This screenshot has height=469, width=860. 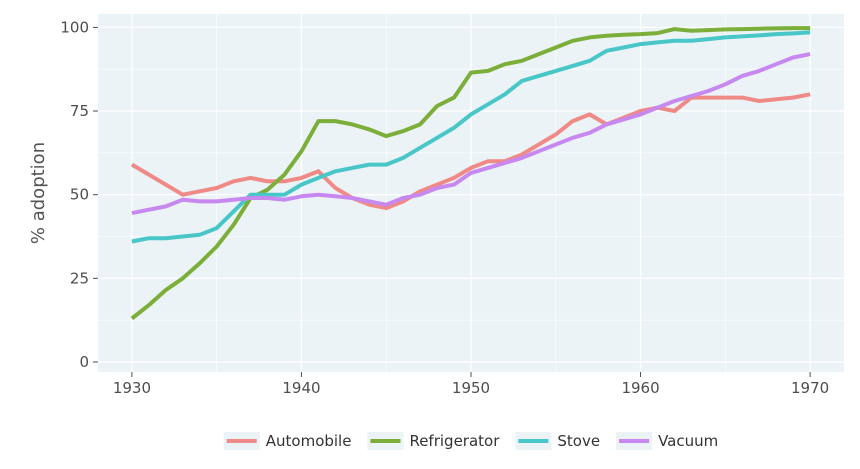 What do you see at coordinates (74, 27) in the screenshot?
I see `y-tick-label: 100` at bounding box center [74, 27].